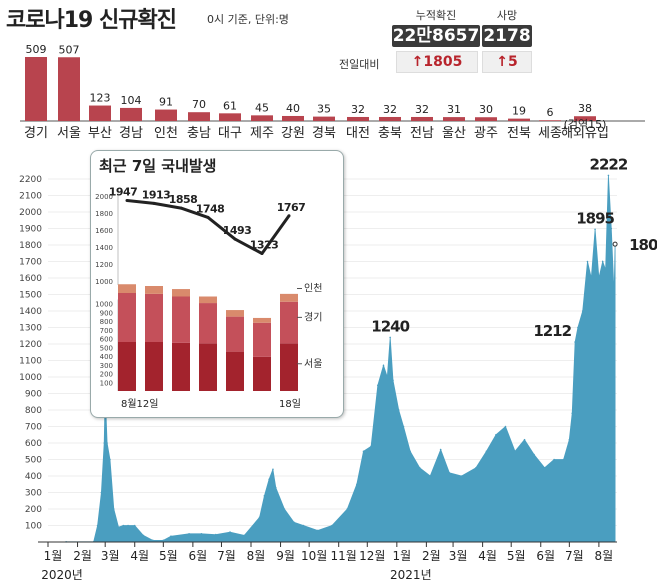 This screenshot has height=588, width=657. I want to click on page-subtitle: 0시 기준, 단위:명, so click(248, 19).